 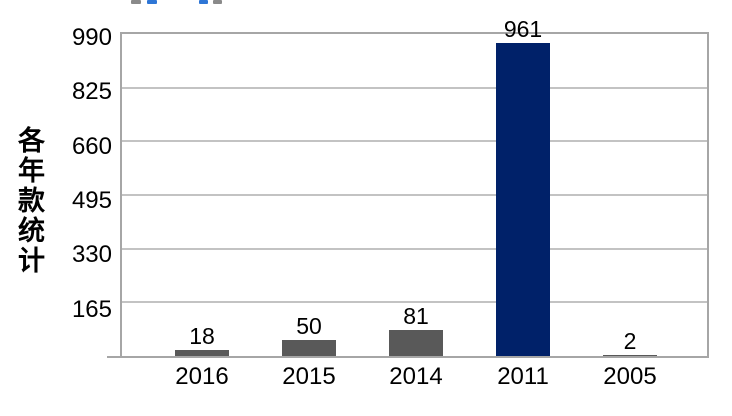 What do you see at coordinates (309, 376) in the screenshot?
I see `x-axis-label: 2015` at bounding box center [309, 376].